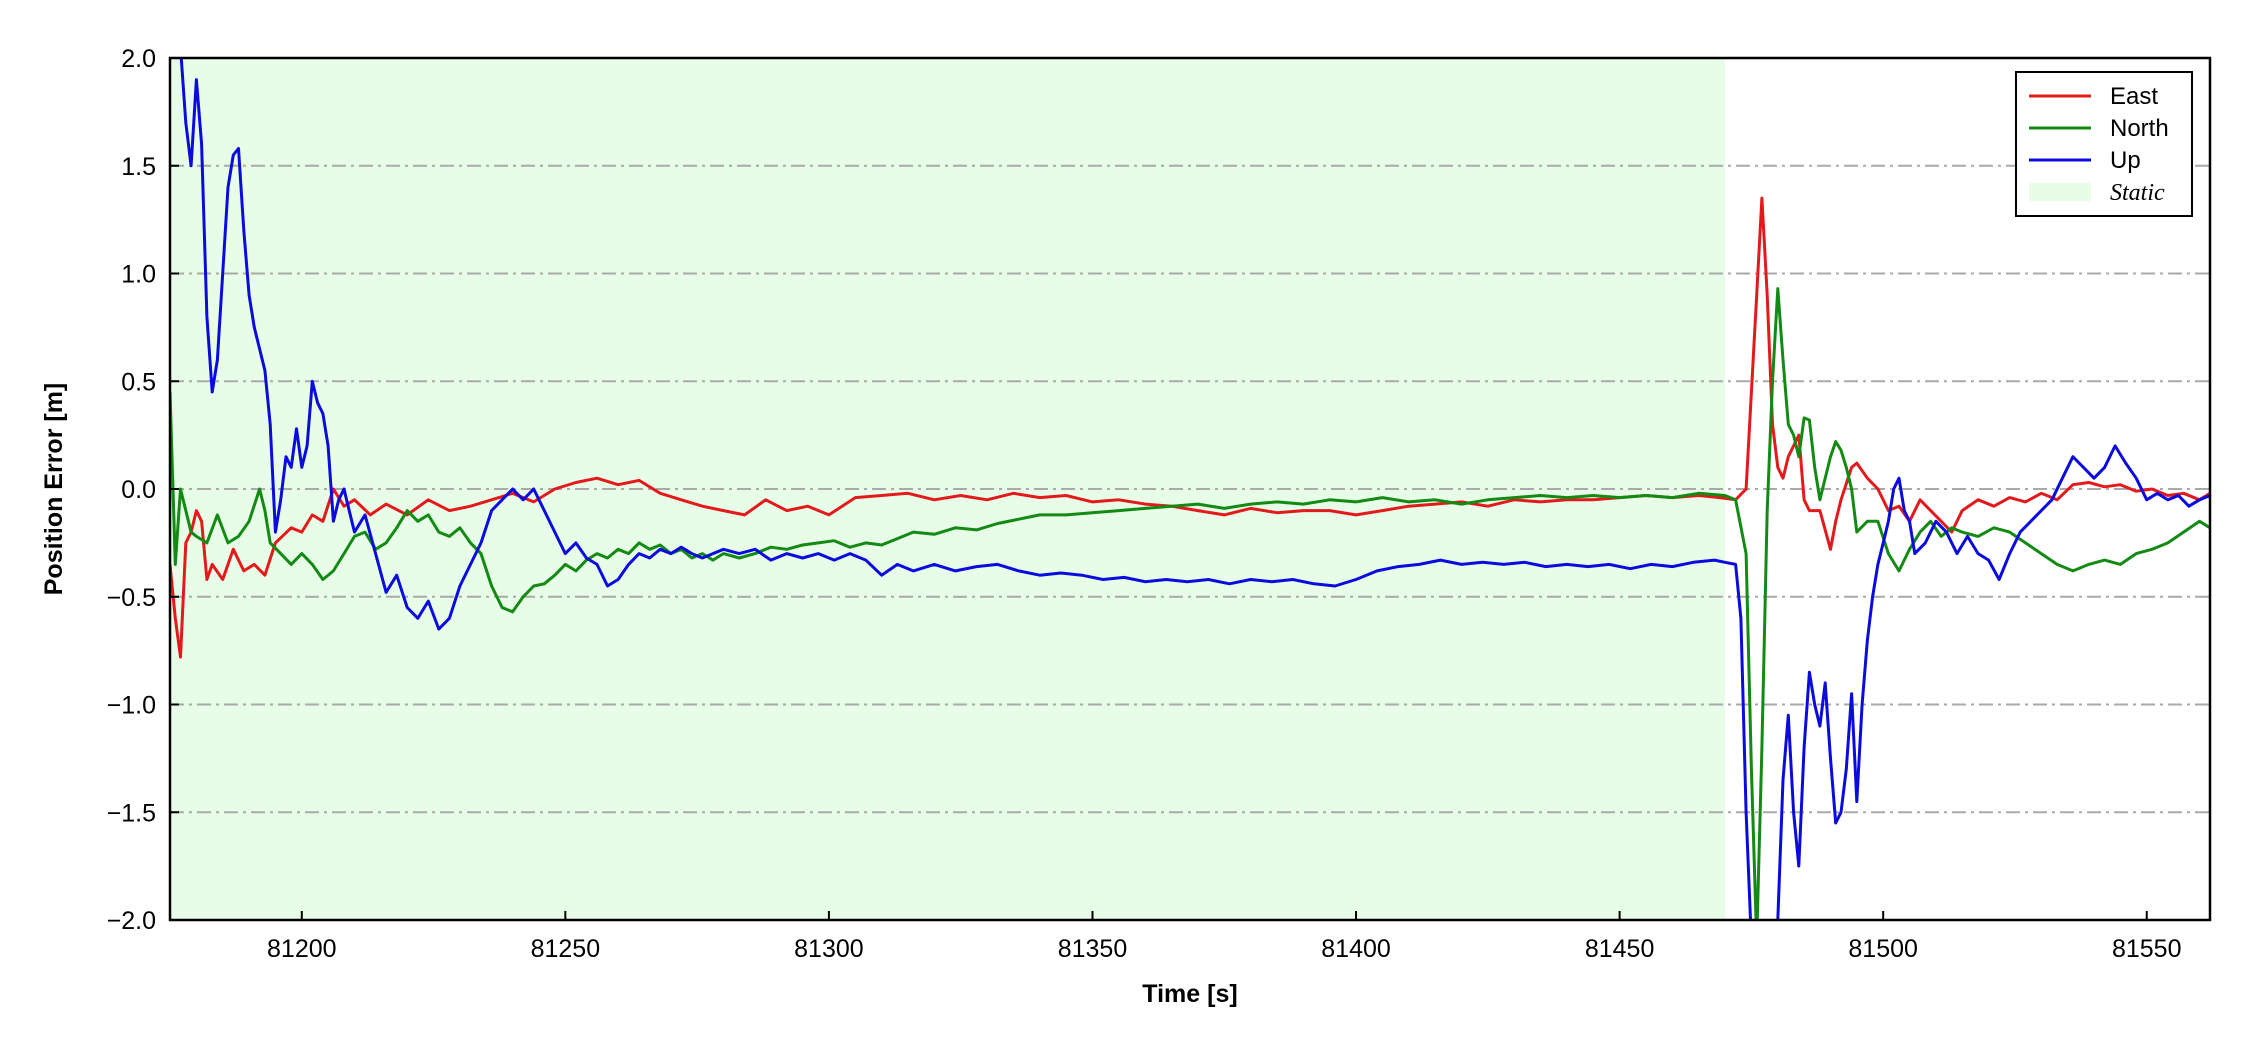  I want to click on y-tick-label-5: −0.5, so click(131, 598).